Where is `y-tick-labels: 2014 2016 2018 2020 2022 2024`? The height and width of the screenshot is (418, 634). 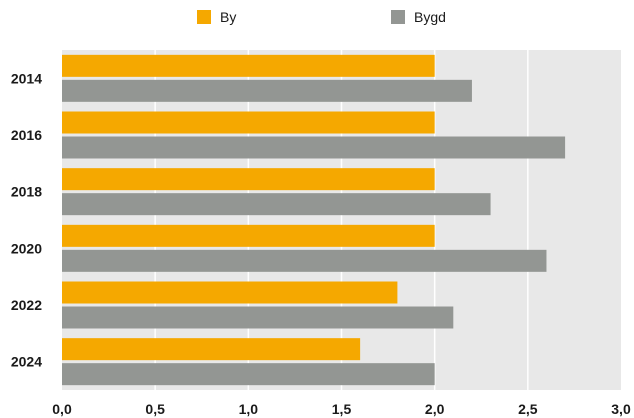 y-tick-labels: 2014 2016 2018 2020 2022 2024 is located at coordinates (26, 219).